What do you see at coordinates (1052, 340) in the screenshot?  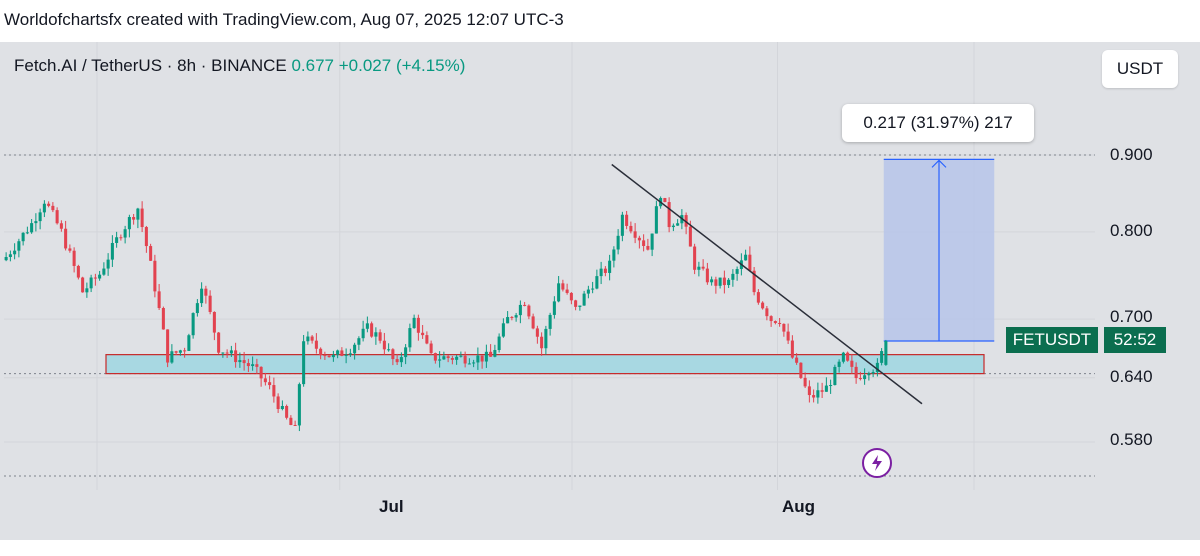 I see `ticker-tag: FETUSDT` at bounding box center [1052, 340].